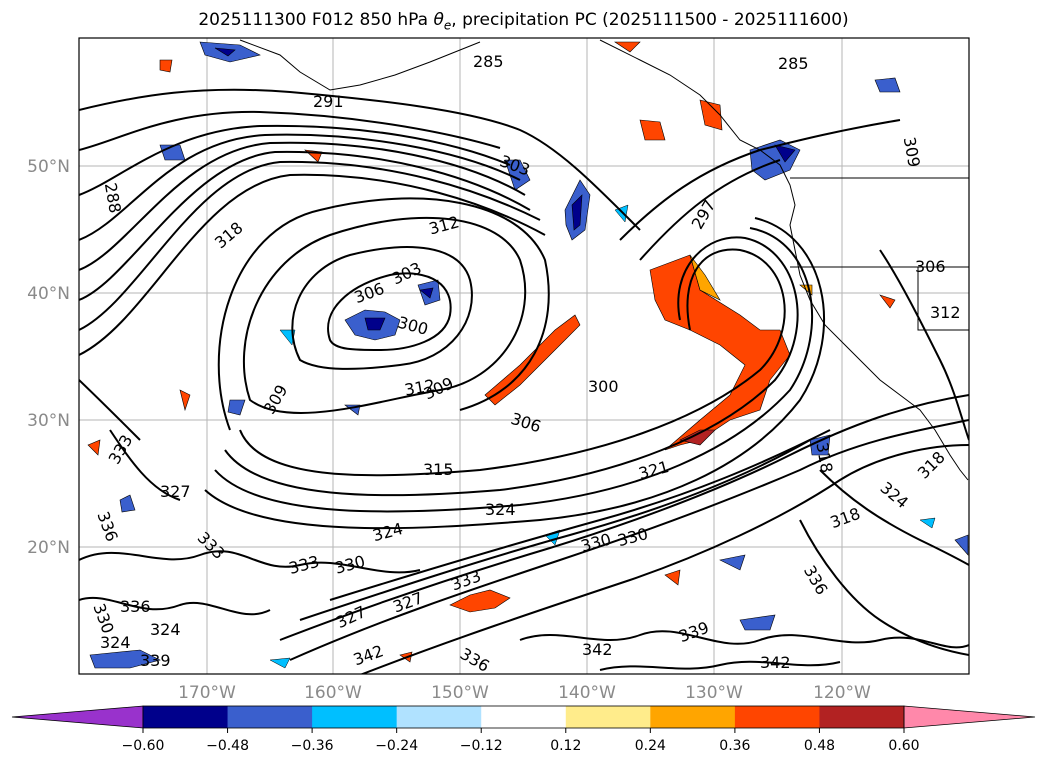  Describe the element at coordinates (77, 717) in the screenshot. I see `colorbar-extend-min` at that location.